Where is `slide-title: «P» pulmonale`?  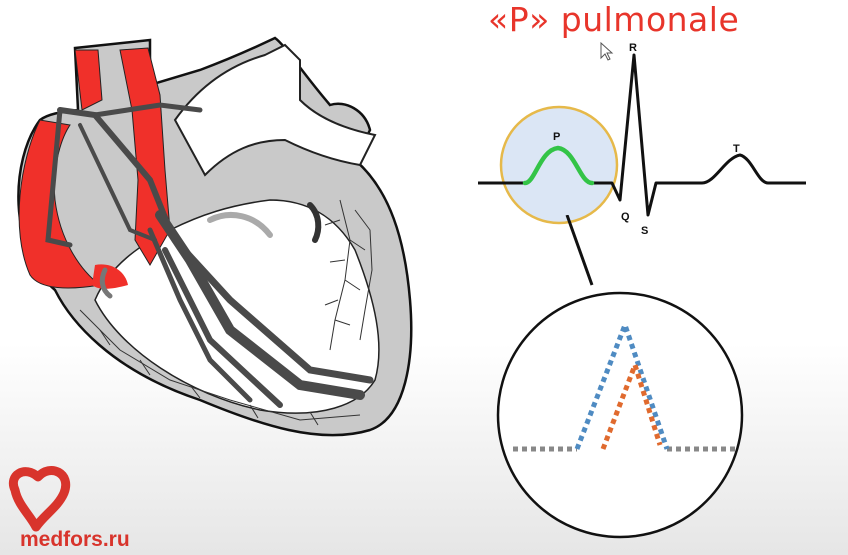 slide-title: «P» pulmonale is located at coordinates (614, 19).